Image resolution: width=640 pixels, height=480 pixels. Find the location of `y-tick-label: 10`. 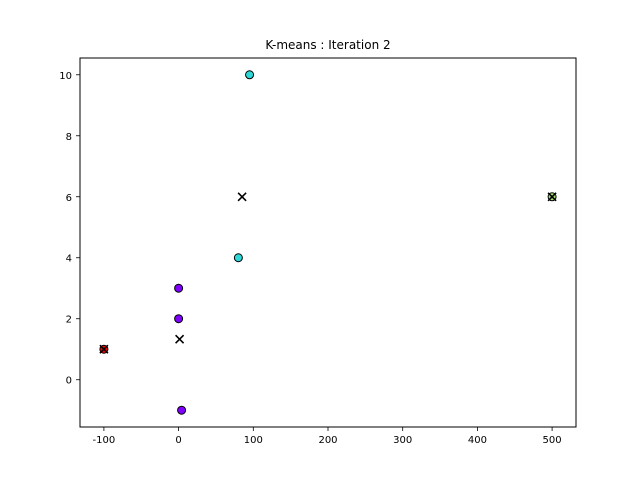

y-tick-label: 10 is located at coordinates (65, 76).